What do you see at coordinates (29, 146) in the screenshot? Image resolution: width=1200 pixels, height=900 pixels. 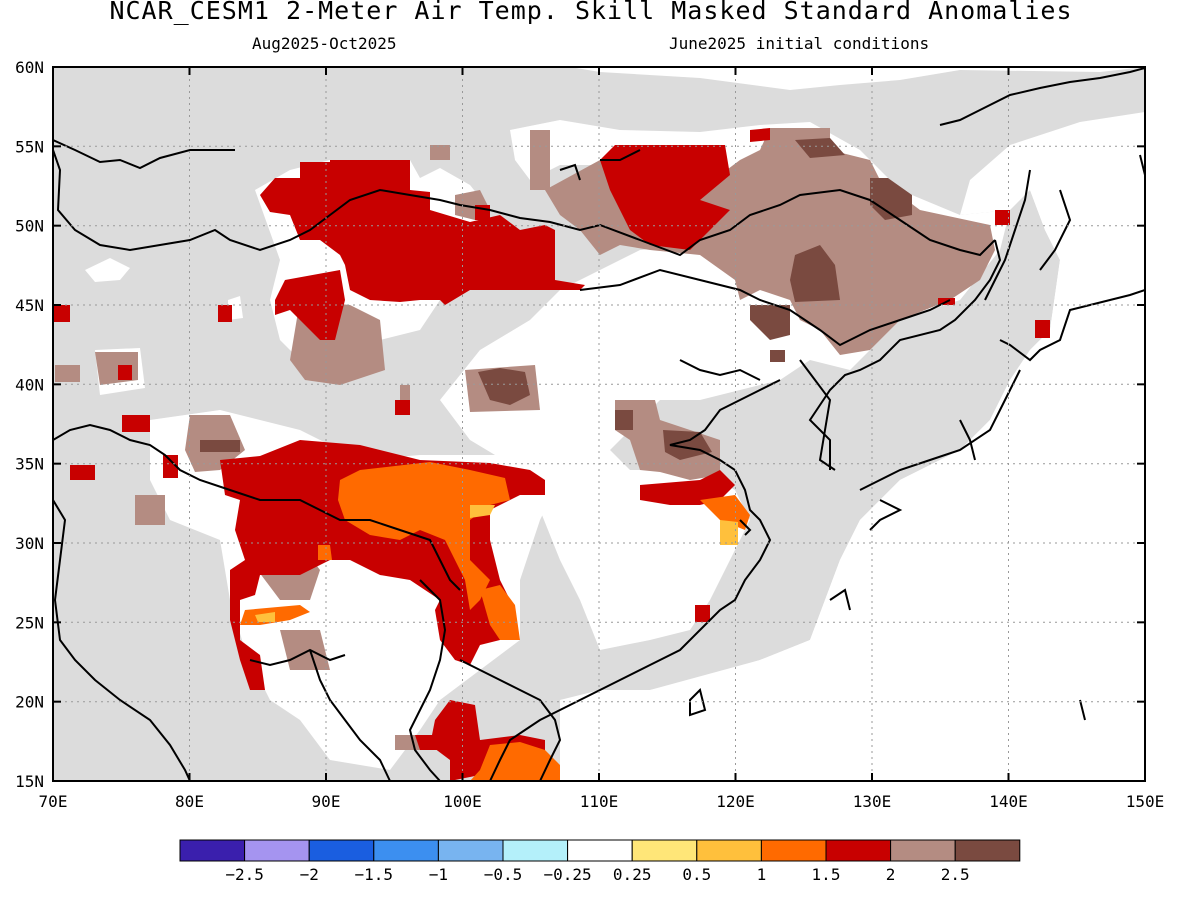 I see `lat-tick-label: 55N` at bounding box center [29, 146].